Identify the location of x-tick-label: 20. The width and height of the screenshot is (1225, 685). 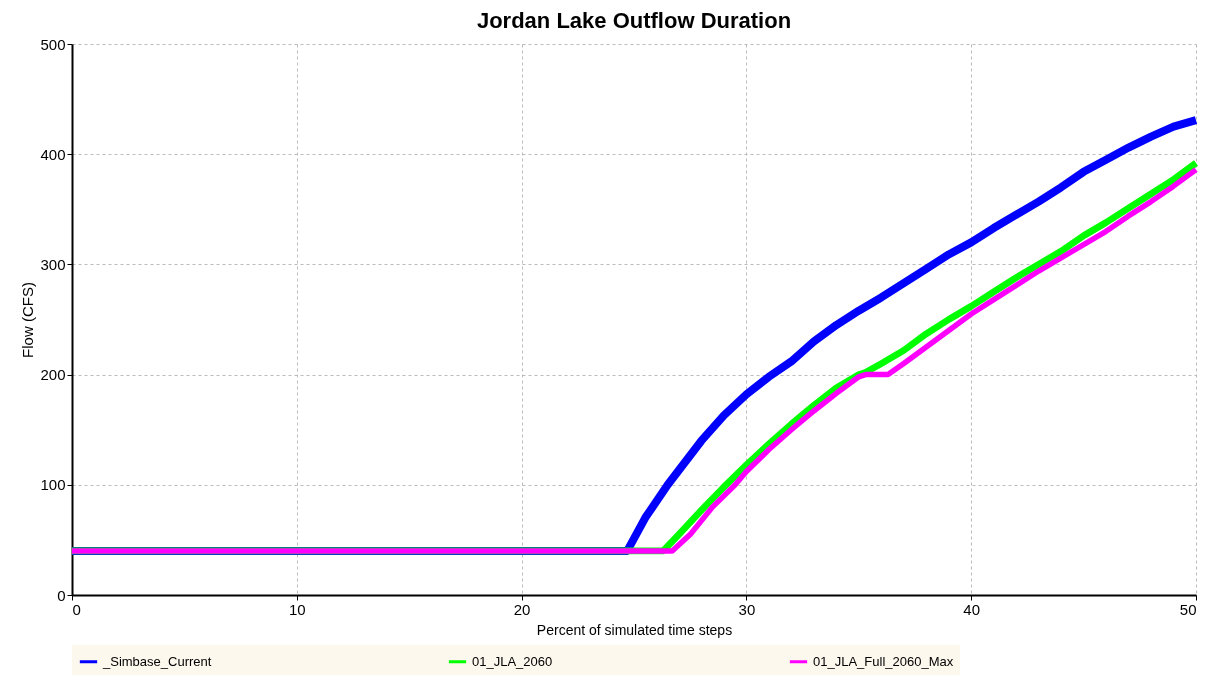
(522, 609).